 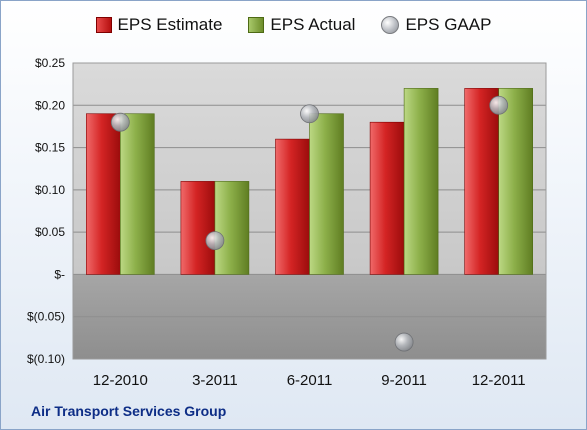 What do you see at coordinates (310, 380) in the screenshot?
I see `x-tick-label: 6-2011` at bounding box center [310, 380].